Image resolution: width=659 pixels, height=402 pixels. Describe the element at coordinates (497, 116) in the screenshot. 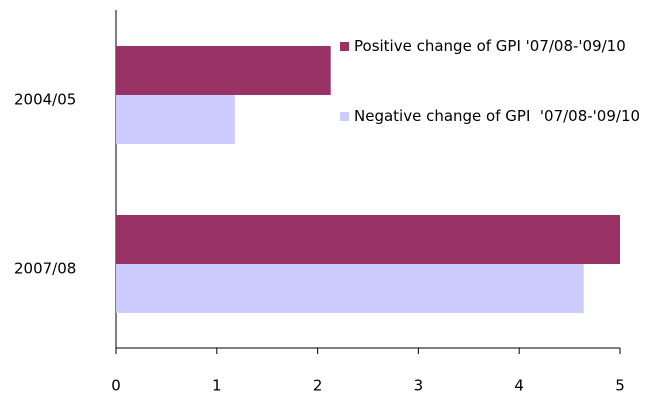

I see `legend-label: Negative change of GPI '07/08-'09/10` at that location.